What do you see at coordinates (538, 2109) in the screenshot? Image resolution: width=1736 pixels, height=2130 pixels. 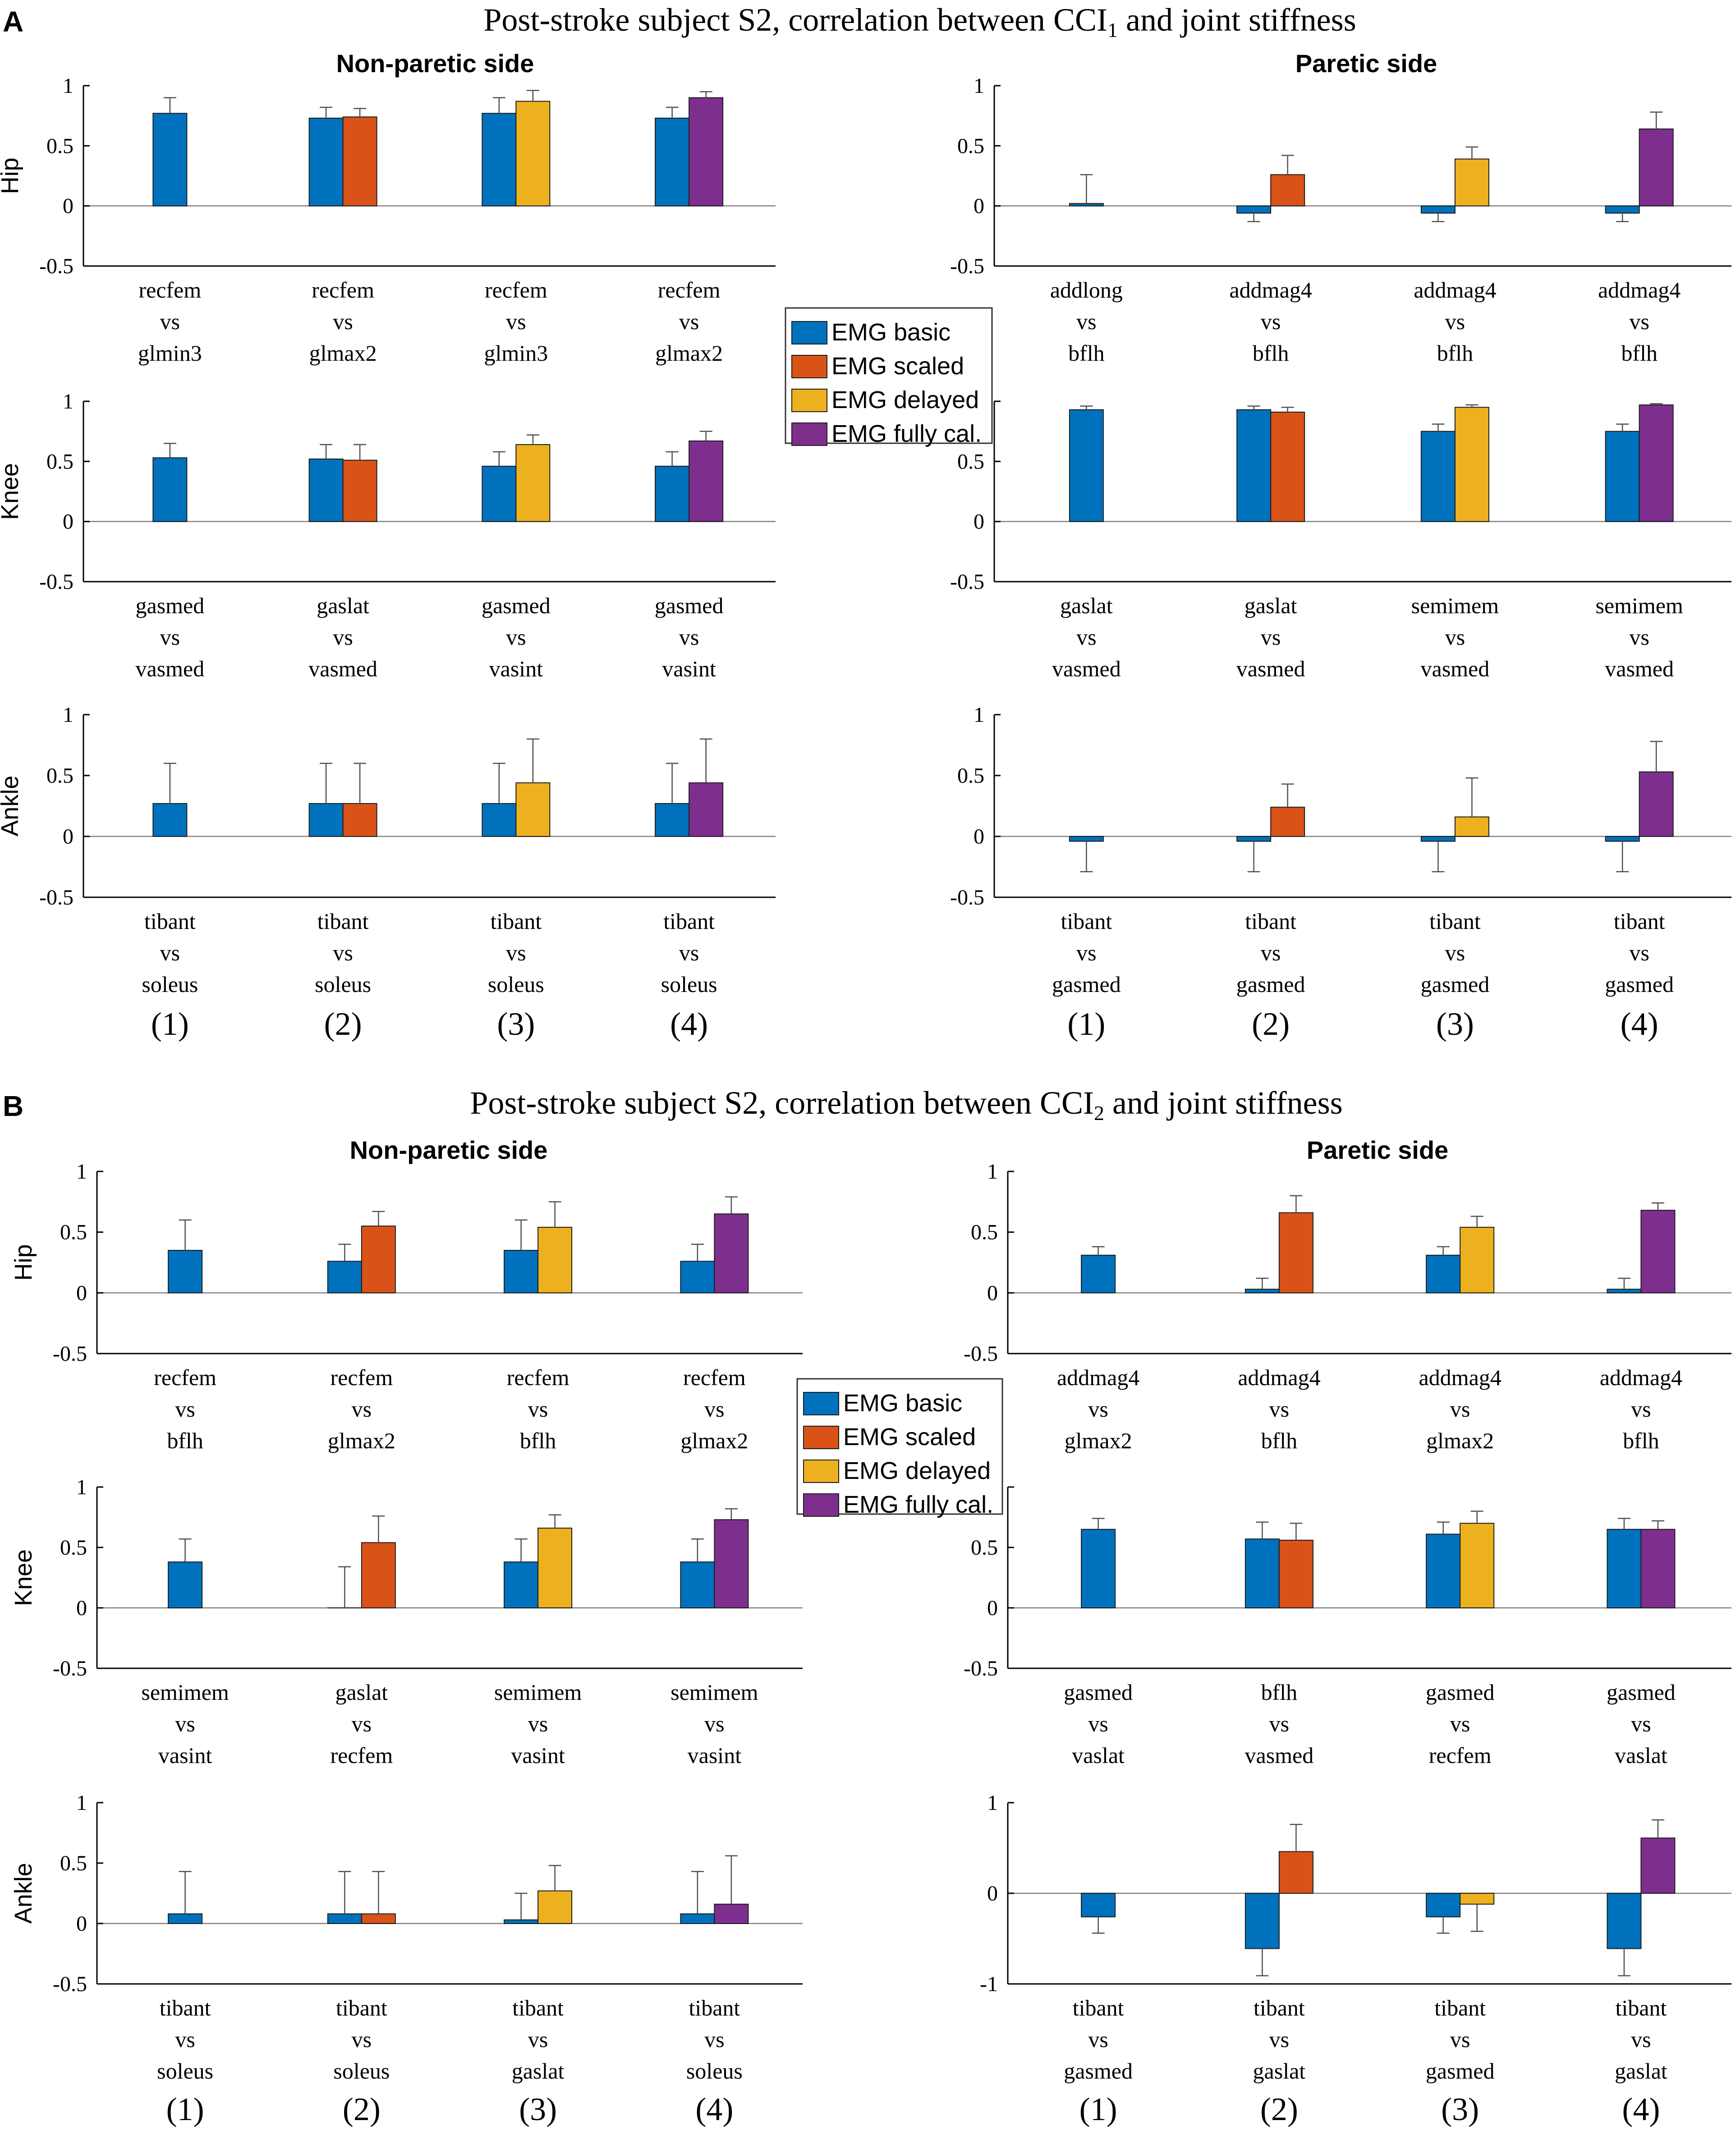 I see `group-index: (3)` at bounding box center [538, 2109].